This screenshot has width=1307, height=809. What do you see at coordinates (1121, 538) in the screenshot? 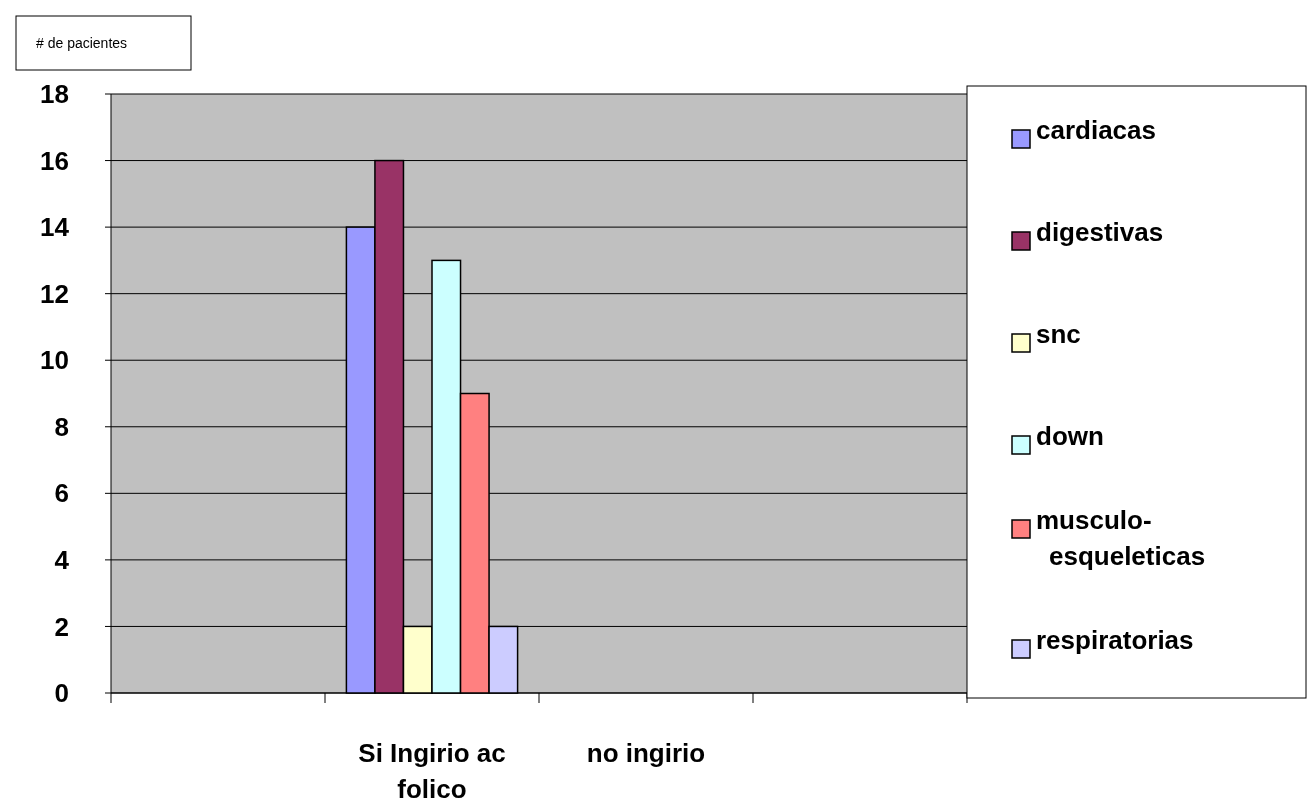
I see `legend-label: musculo-esqueleticas` at bounding box center [1121, 538].